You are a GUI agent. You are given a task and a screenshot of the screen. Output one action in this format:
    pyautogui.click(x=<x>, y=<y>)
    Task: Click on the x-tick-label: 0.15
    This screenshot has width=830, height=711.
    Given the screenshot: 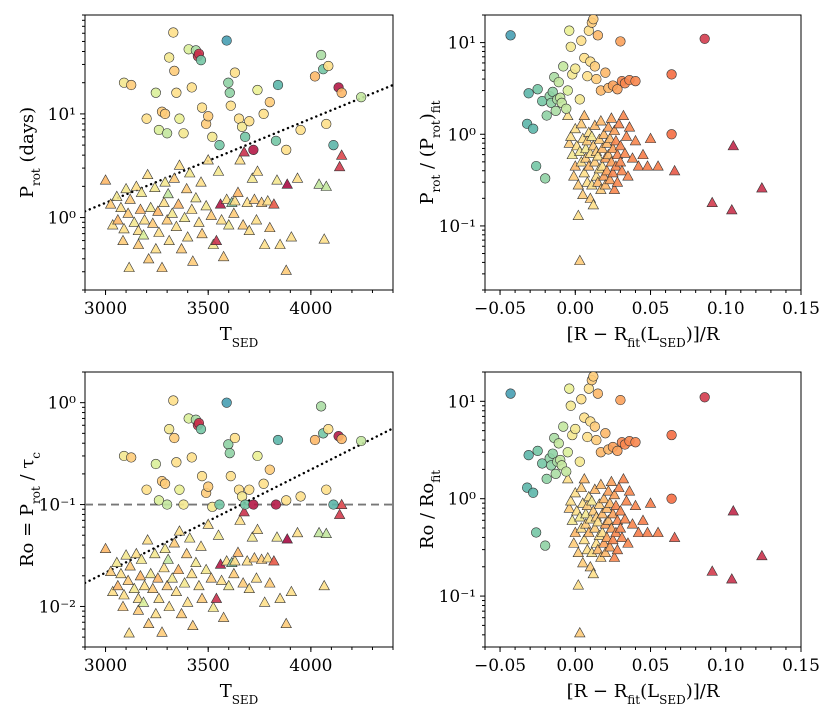 What is the action you would take?
    pyautogui.click(x=801, y=309)
    